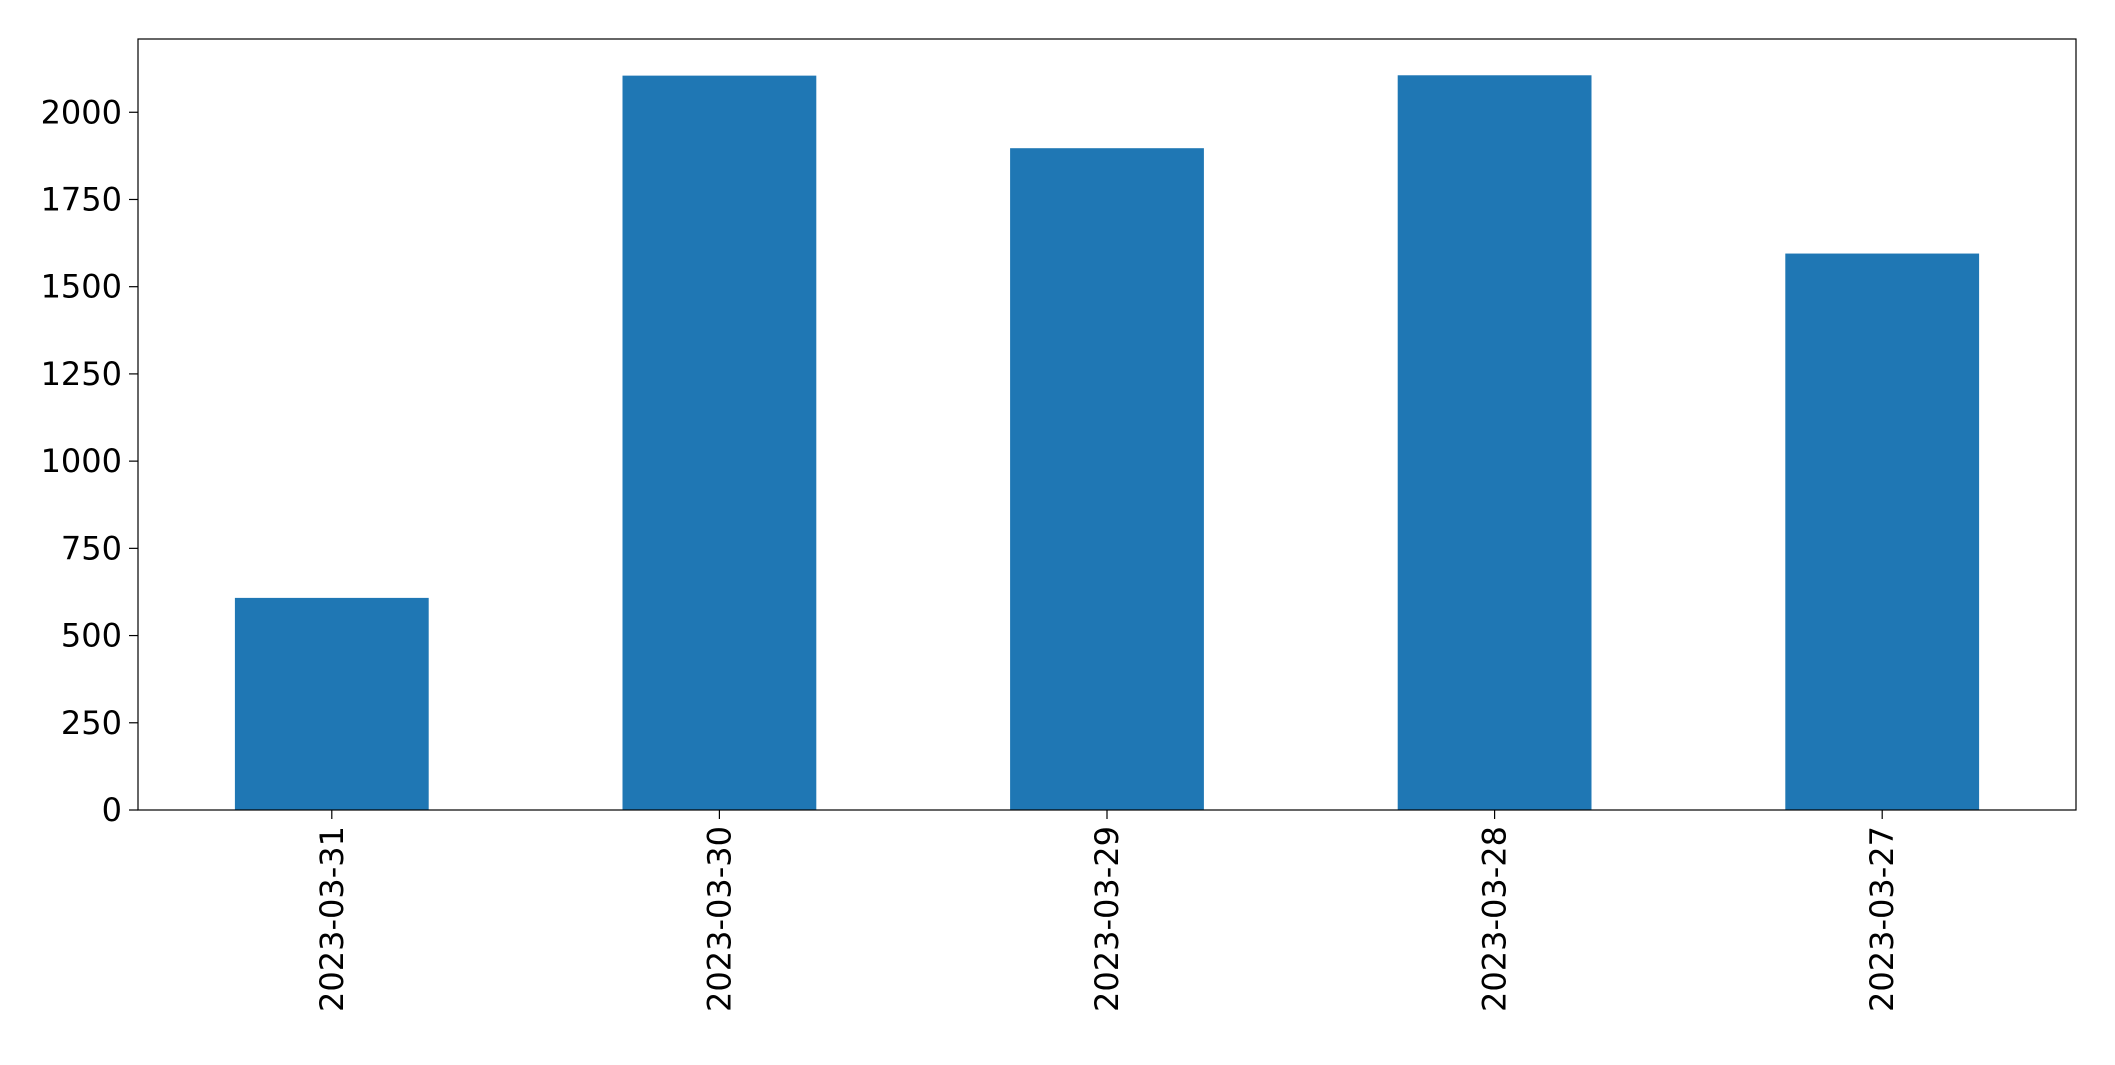 The image size is (2115, 1065). What do you see at coordinates (91, 723) in the screenshot?
I see `y-tick-label: 250` at bounding box center [91, 723].